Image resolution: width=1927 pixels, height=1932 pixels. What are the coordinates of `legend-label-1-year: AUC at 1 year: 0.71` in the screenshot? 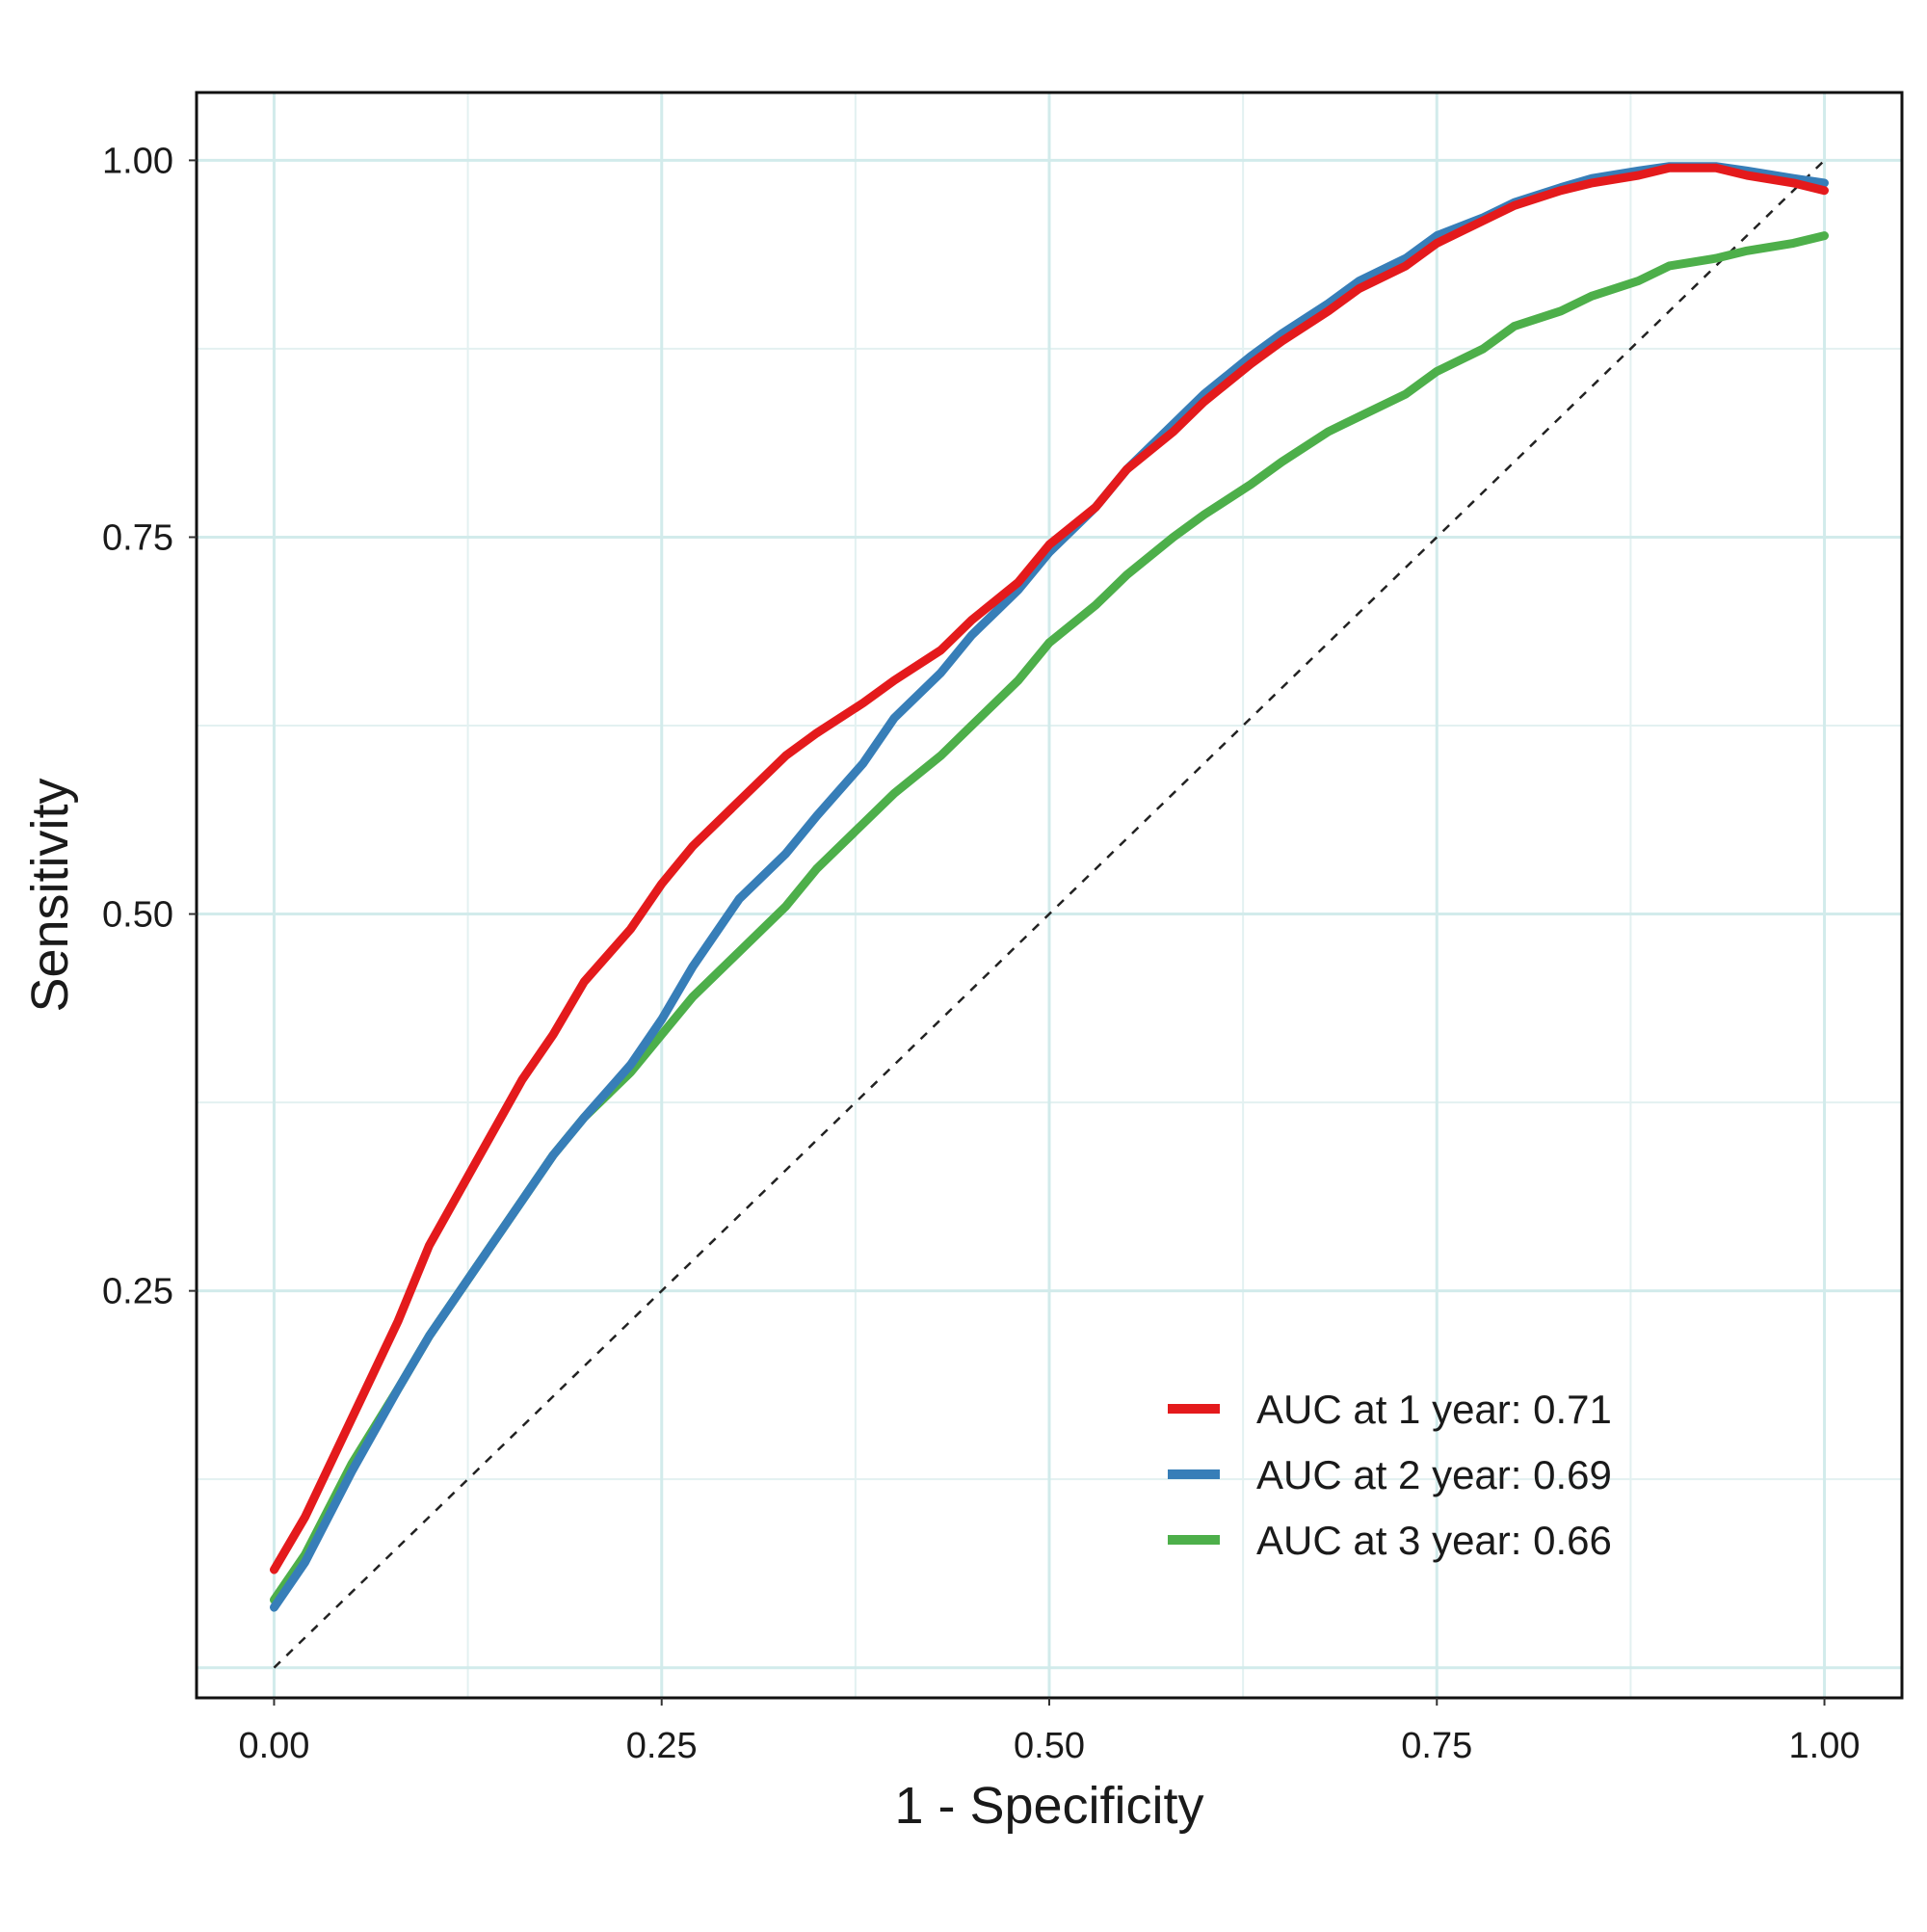 It's located at (1434, 1409).